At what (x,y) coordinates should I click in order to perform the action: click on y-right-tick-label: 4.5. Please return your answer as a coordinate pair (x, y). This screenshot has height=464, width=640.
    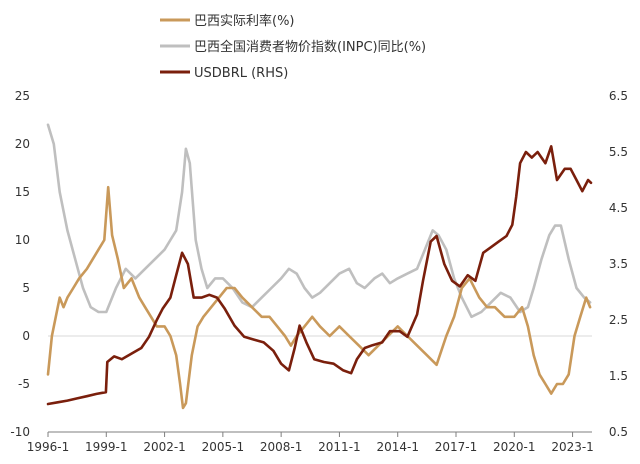
    Looking at the image, I should click on (618, 208).